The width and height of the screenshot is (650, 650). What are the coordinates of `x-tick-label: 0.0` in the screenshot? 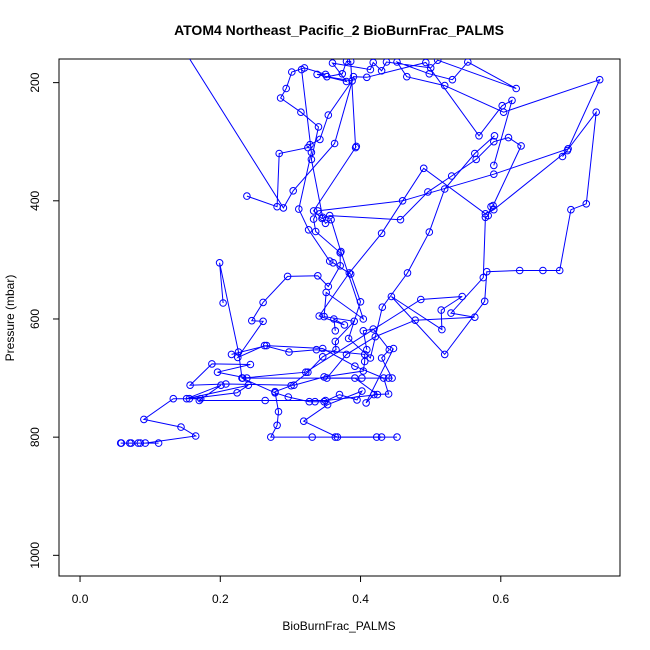 It's located at (80, 599).